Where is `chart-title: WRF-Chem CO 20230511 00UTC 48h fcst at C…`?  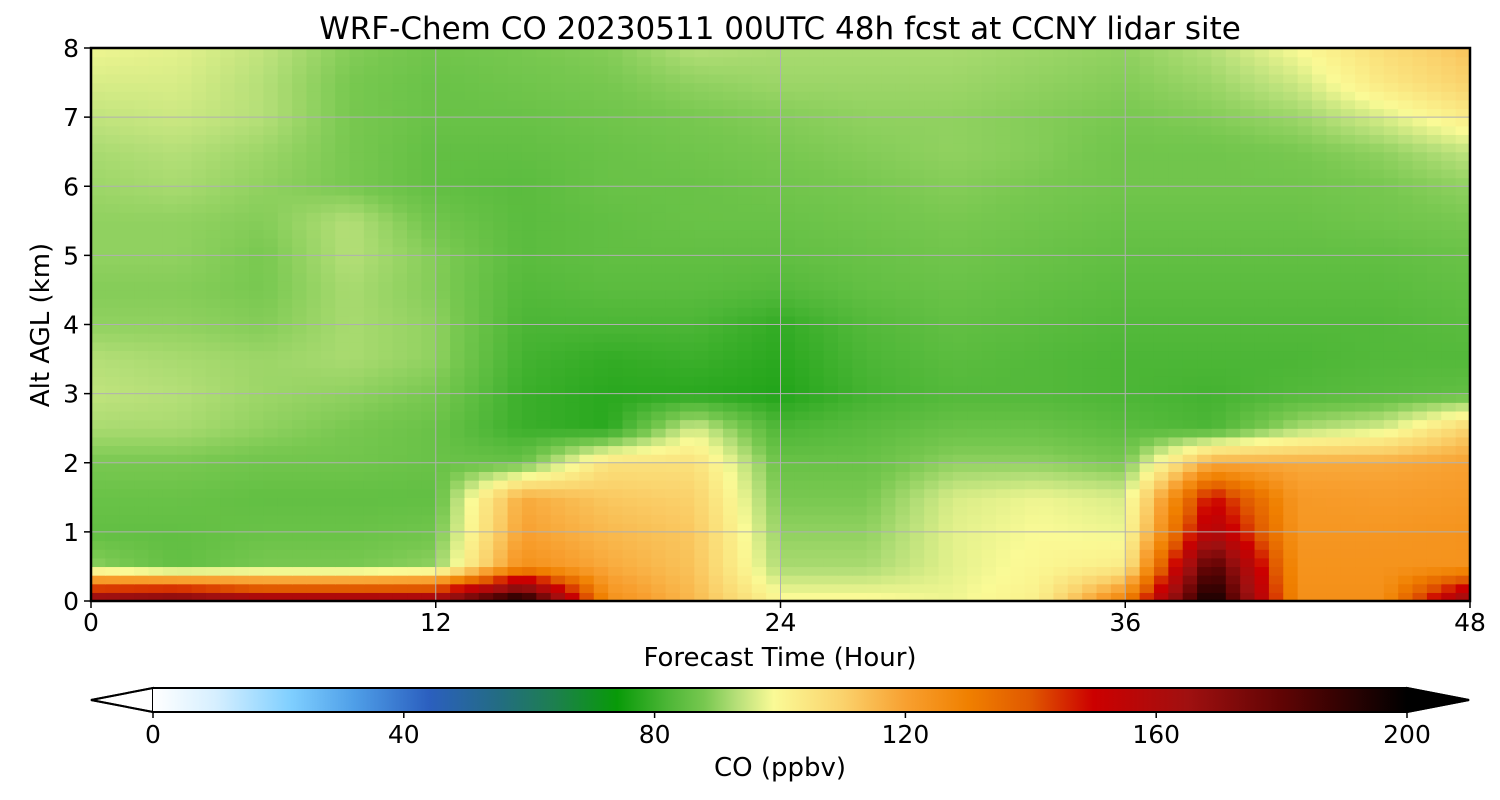 chart-title: WRF-Chem CO 20230511 00UTC 48h fcst at C… is located at coordinates (780, 29).